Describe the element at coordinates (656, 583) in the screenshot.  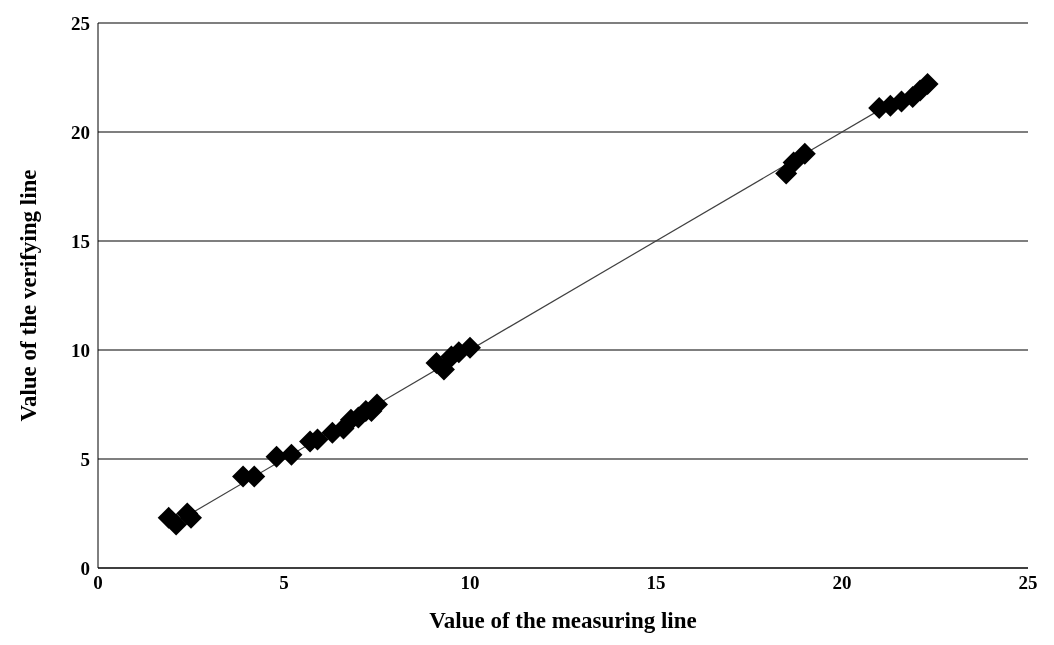
I see `x-tick-label: 15` at that location.